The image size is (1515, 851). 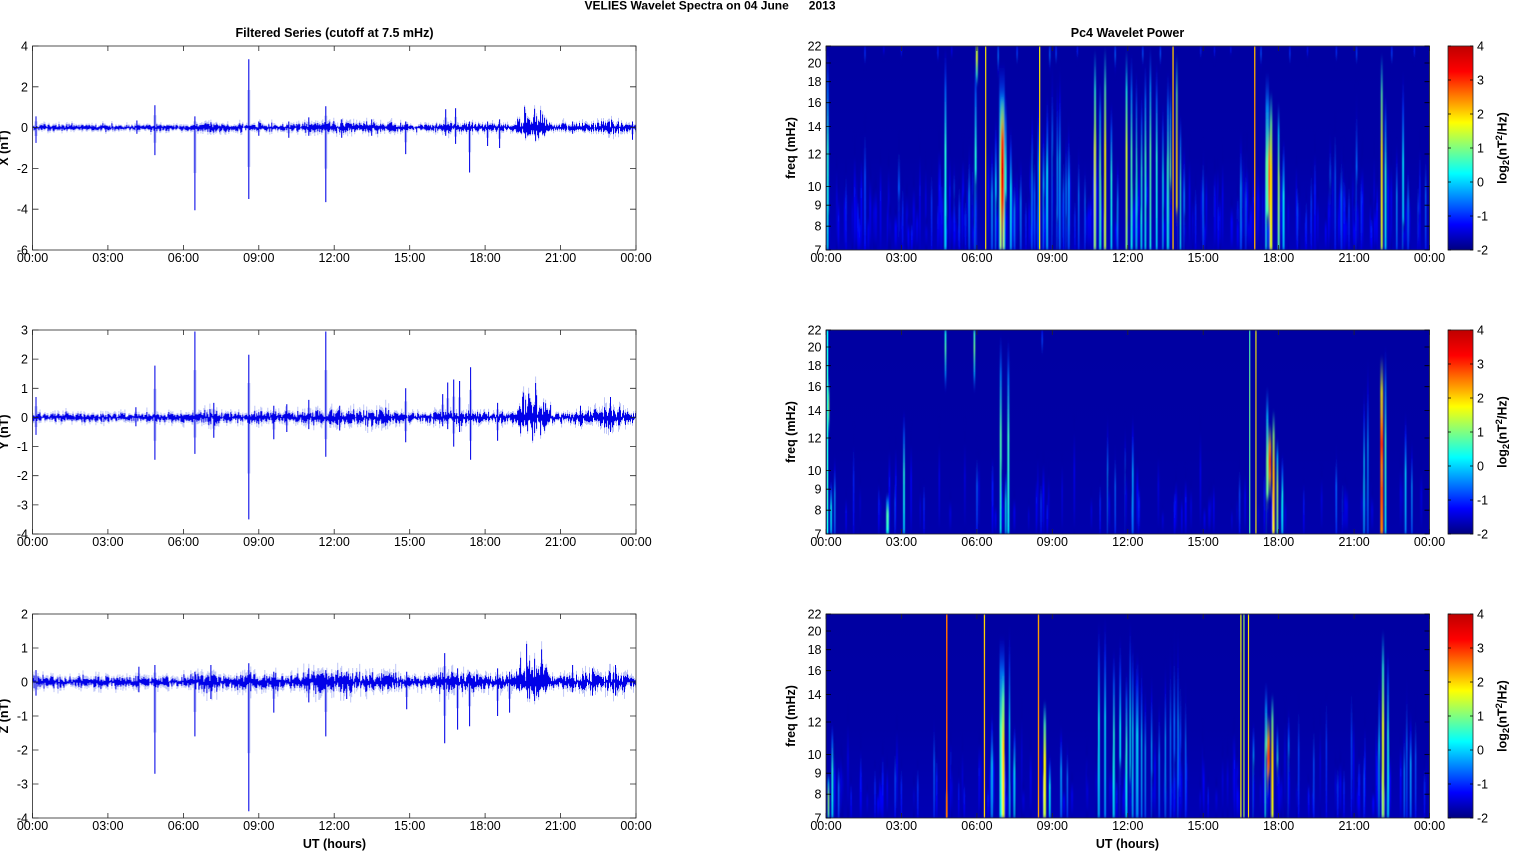 What do you see at coordinates (334, 844) in the screenshot?
I see `svg-text: UT (hours)` at bounding box center [334, 844].